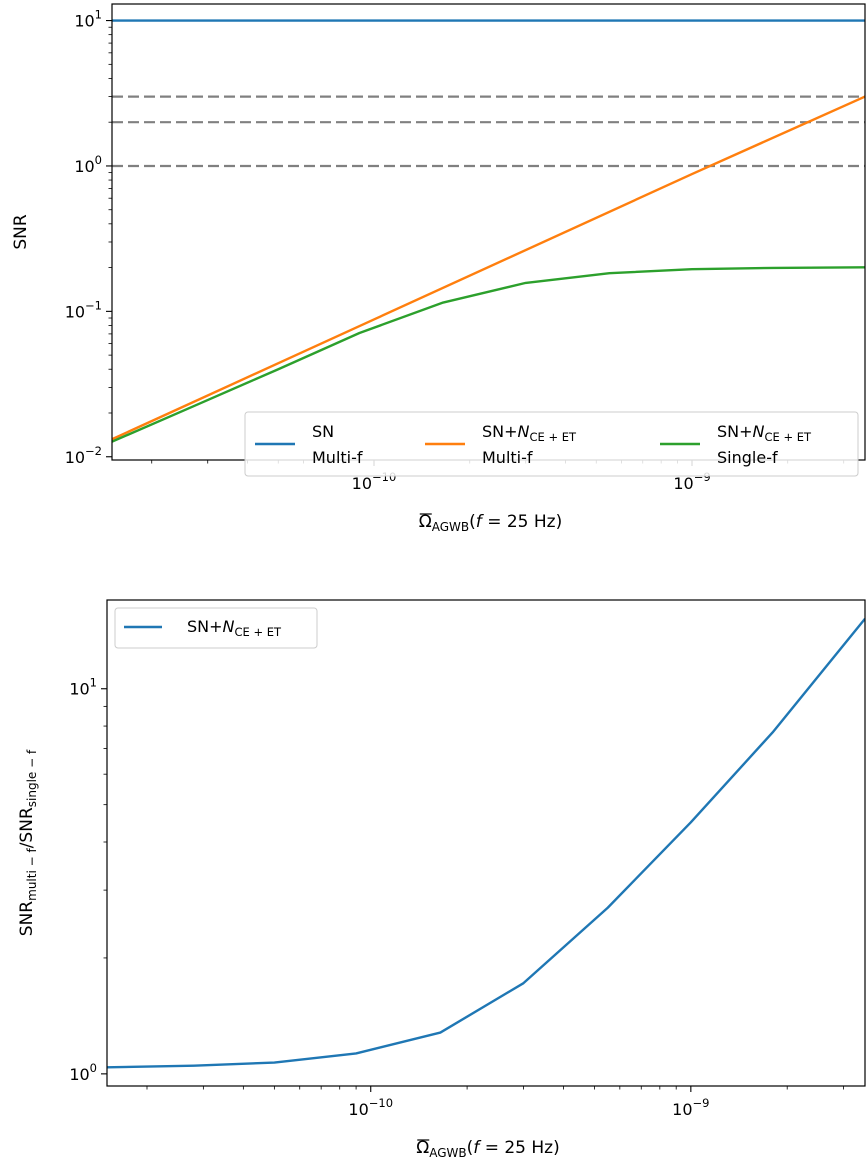 The image size is (866, 1167). Describe the element at coordinates (28, 842) in the screenshot. I see `bottom-y-axis-label: SNRmulti − f/SNRsingle − f` at that location.